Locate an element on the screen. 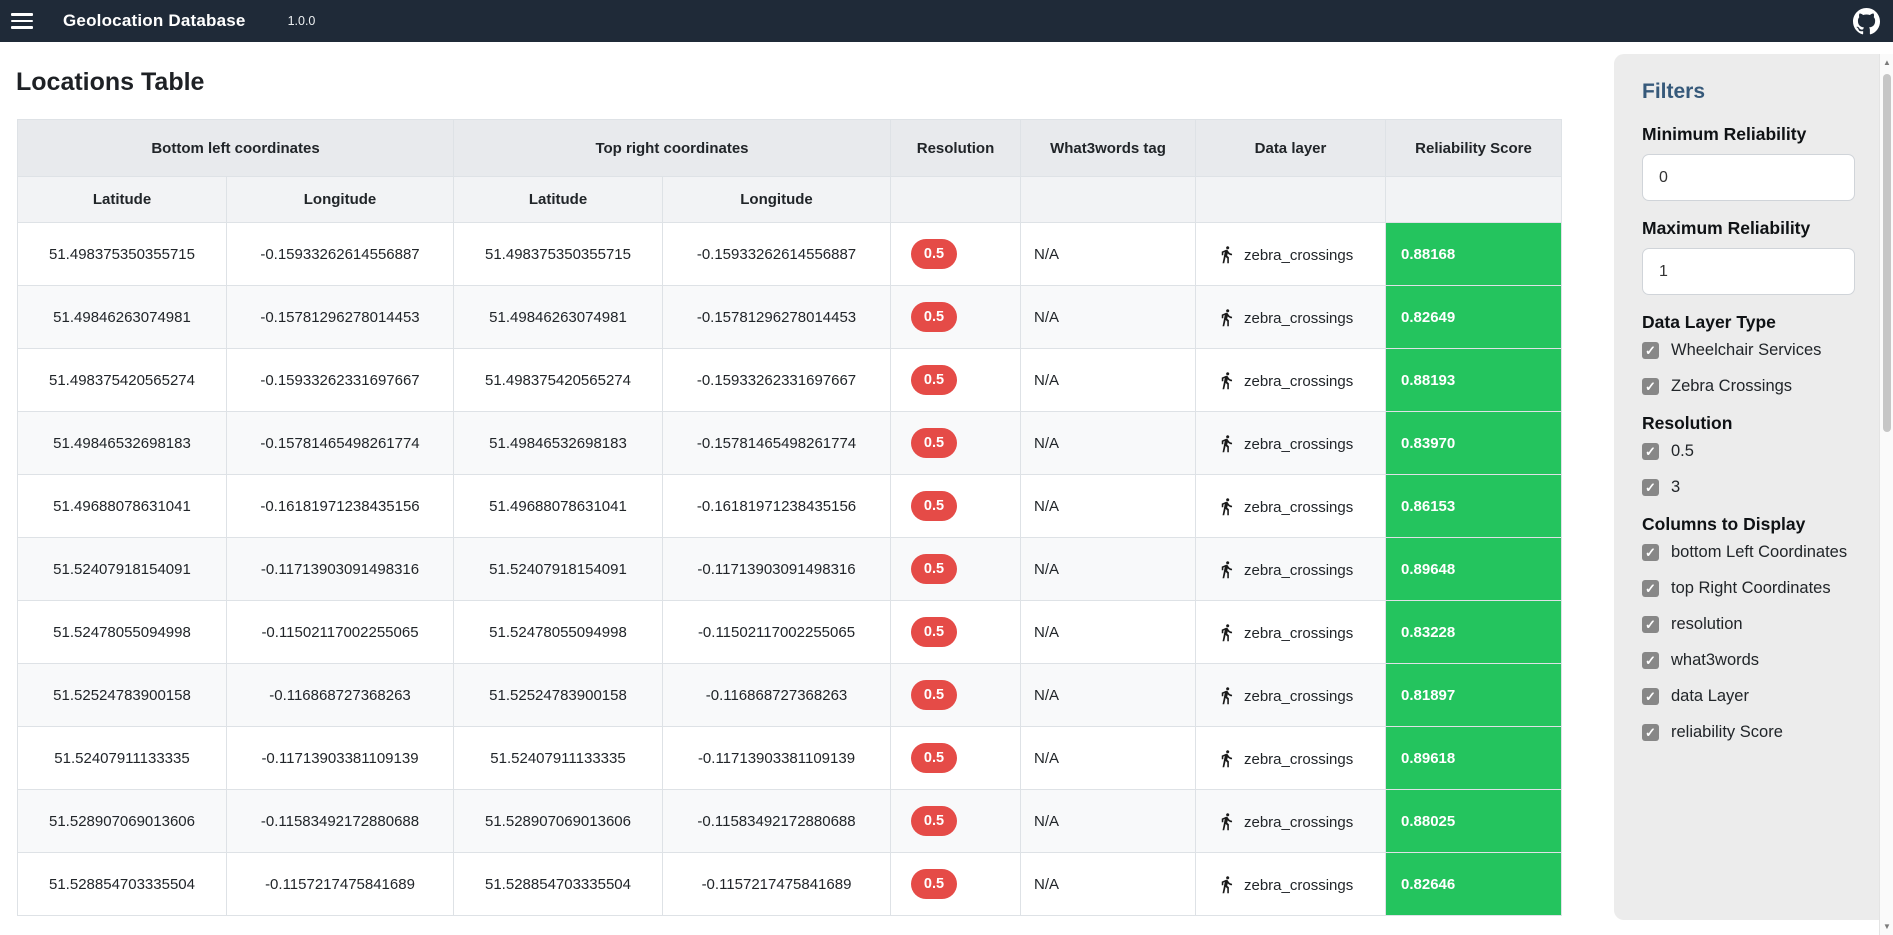 The width and height of the screenshot is (1893, 935). checkbox-label: what3words is located at coordinates (1715, 660).